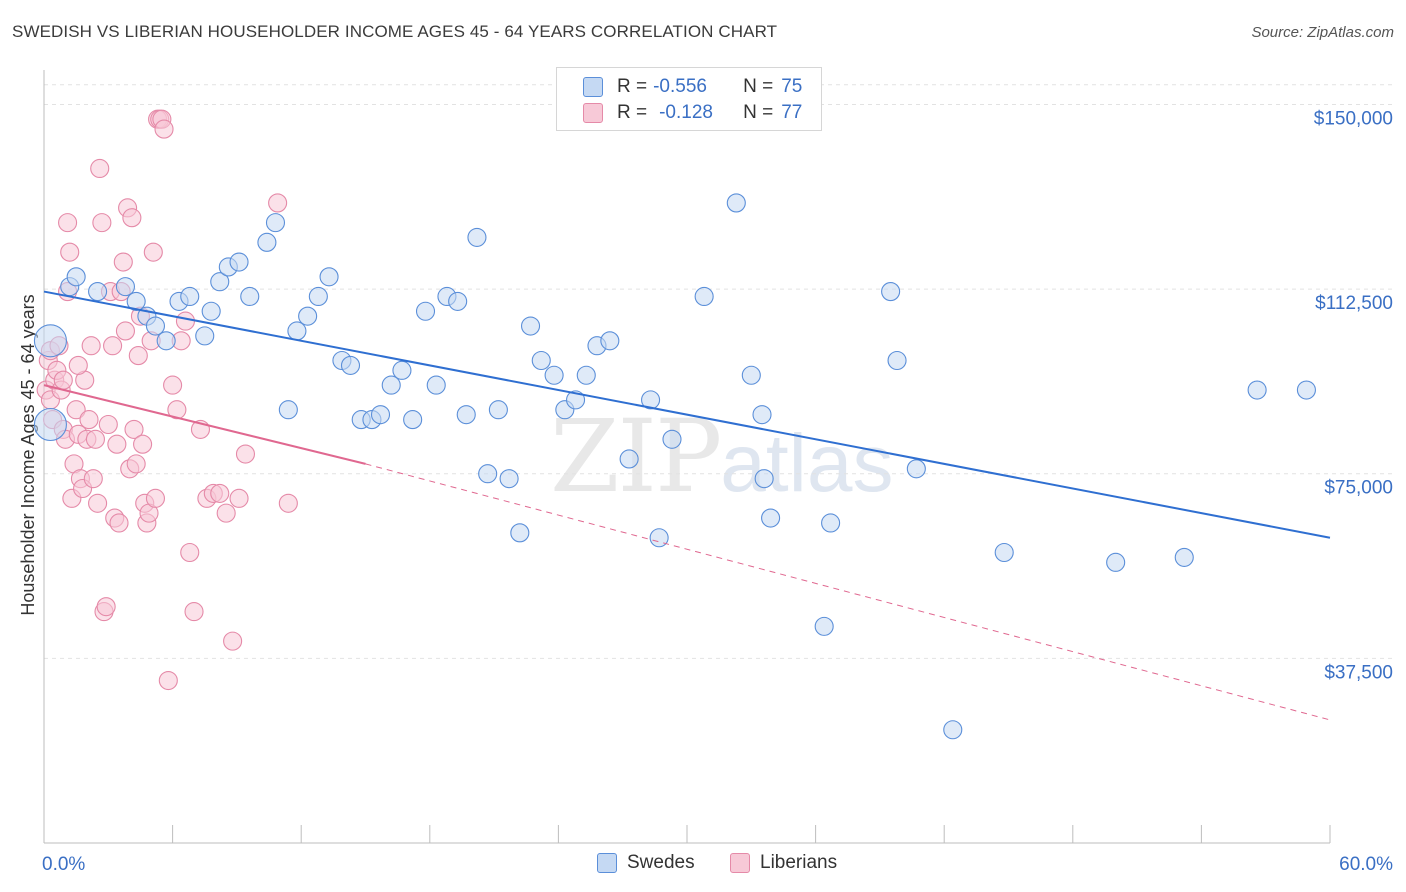 Image resolution: width=1406 pixels, height=892 pixels. What do you see at coordinates (1366, 864) in the screenshot?
I see `x-tick-label-max: 60.0%` at bounding box center [1366, 864].